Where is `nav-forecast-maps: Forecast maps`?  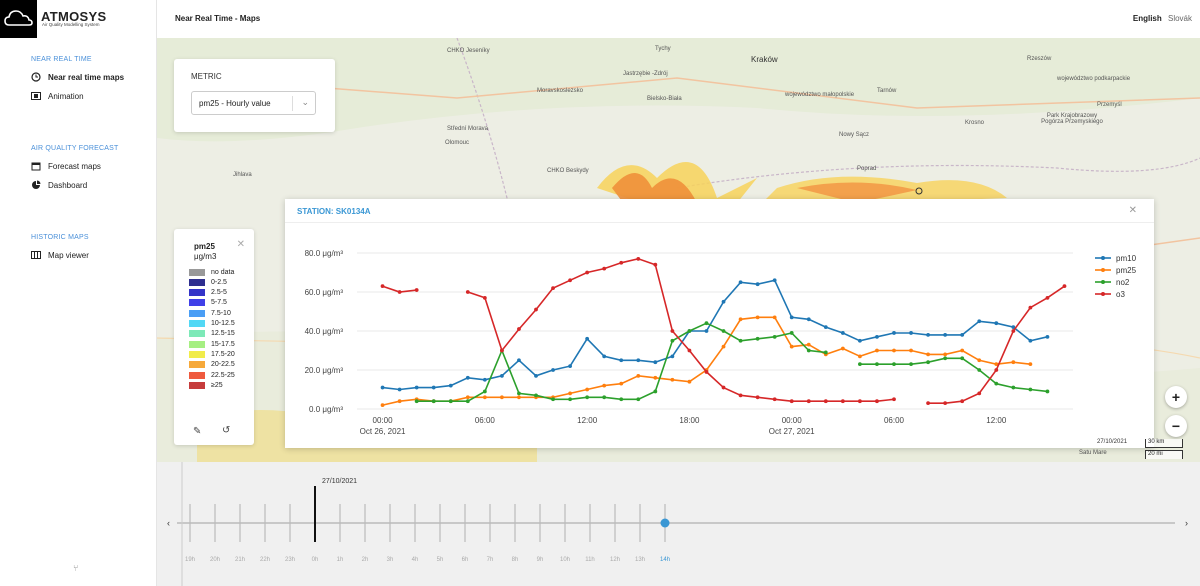
nav-forecast-maps: Forecast maps is located at coordinates (66, 166).